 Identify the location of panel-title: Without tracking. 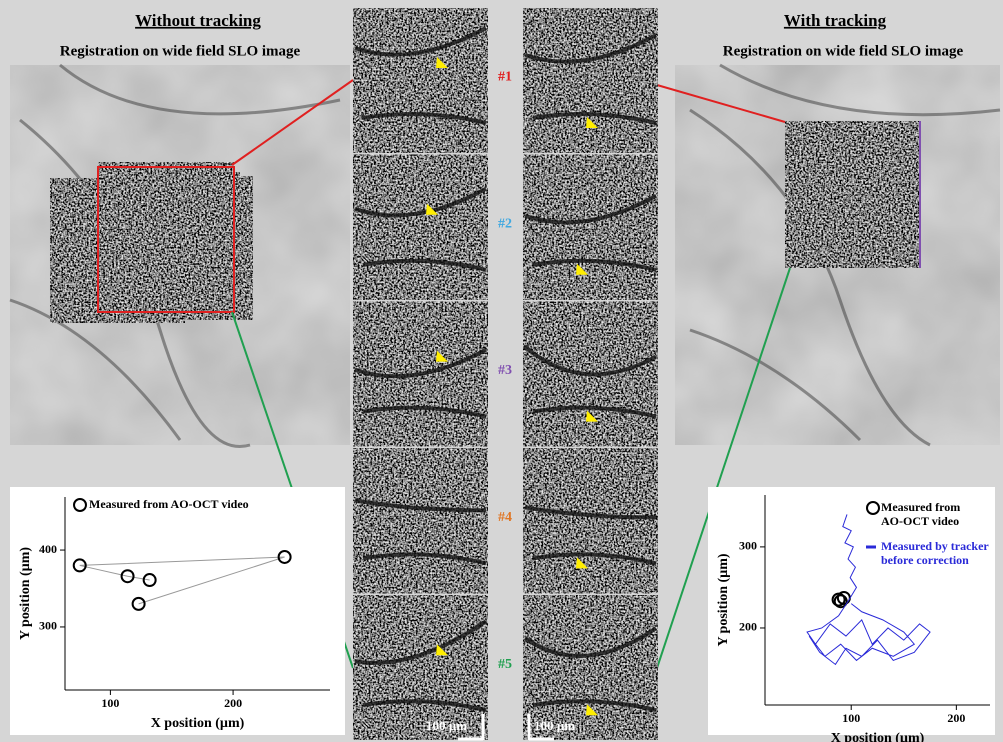
(198, 20).